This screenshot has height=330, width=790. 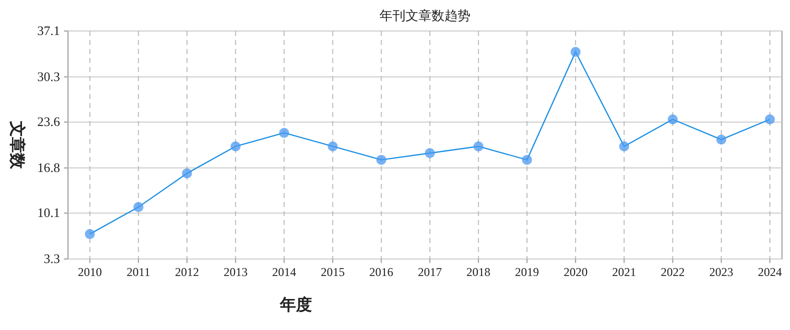 I want to click on x-tick-label: 2023, so click(x=721, y=272).